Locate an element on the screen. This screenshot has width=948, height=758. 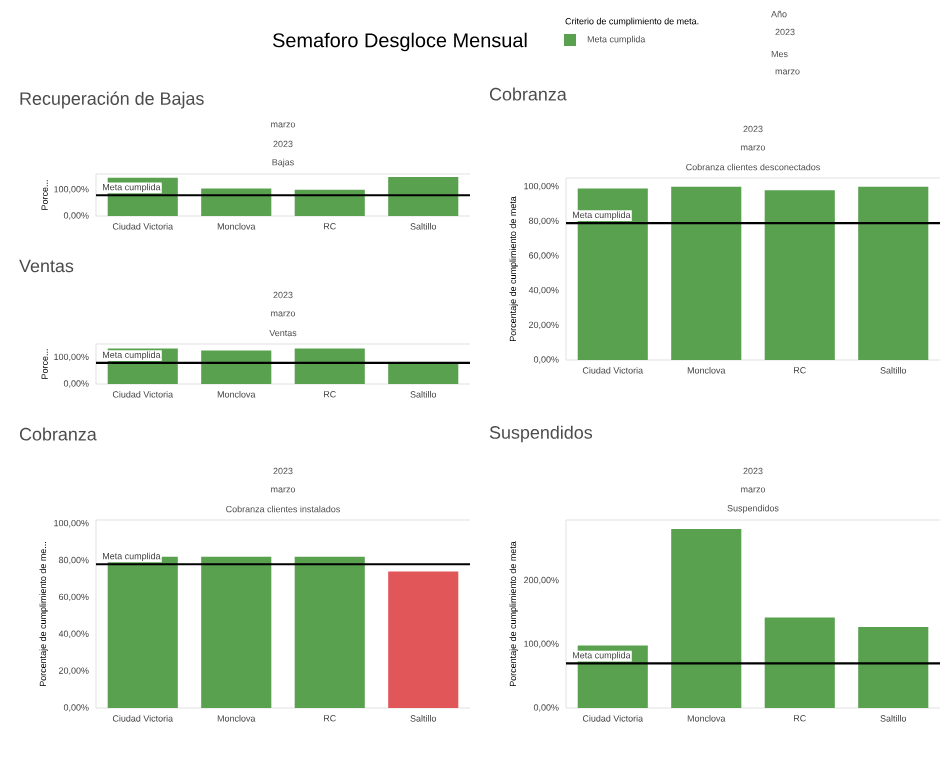
chart-title: Suspendidos is located at coordinates (541, 434).